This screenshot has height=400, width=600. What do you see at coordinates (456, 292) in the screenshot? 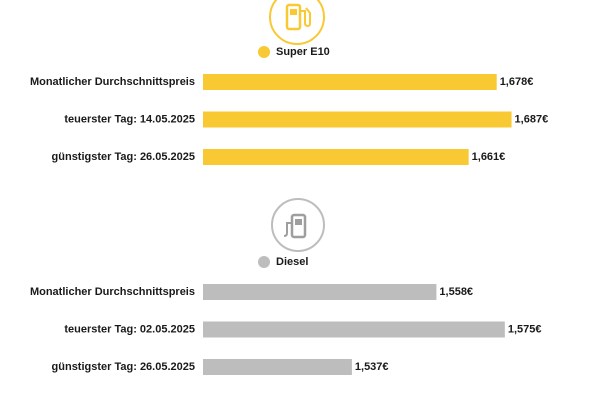
I see `value-label: 1,558€` at bounding box center [456, 292].